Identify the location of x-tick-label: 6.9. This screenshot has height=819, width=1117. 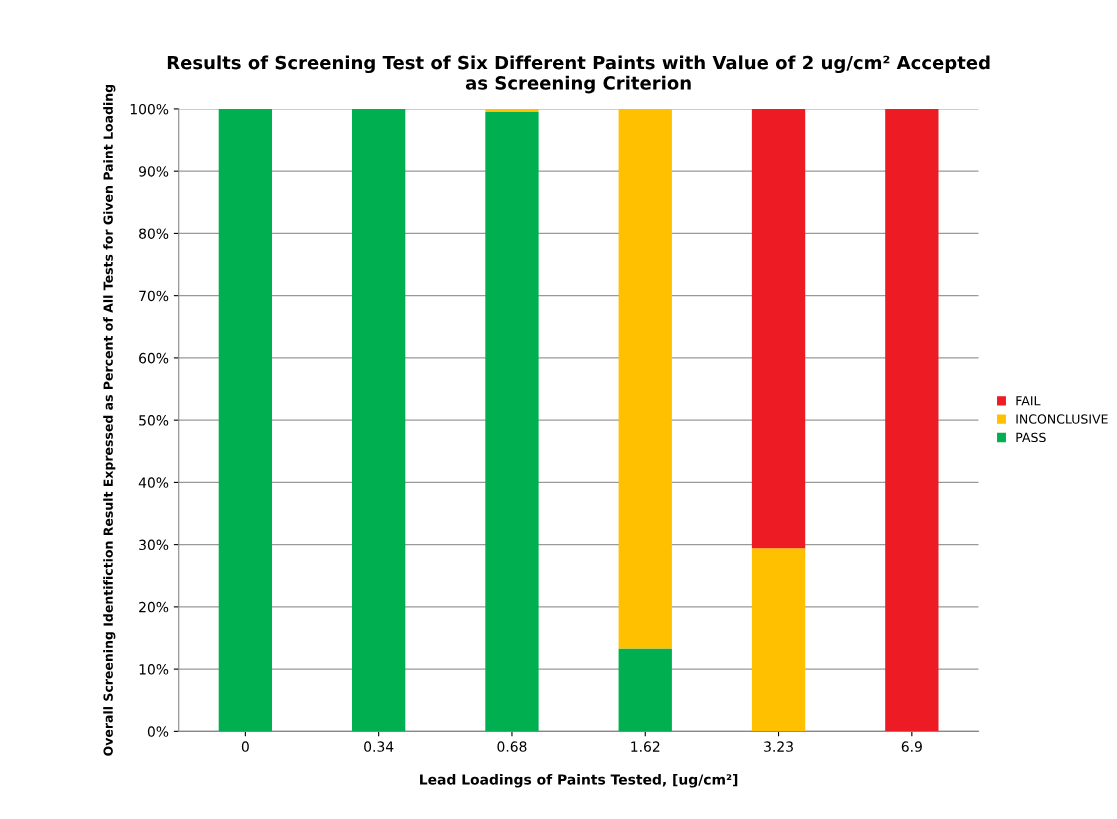
(911, 746).